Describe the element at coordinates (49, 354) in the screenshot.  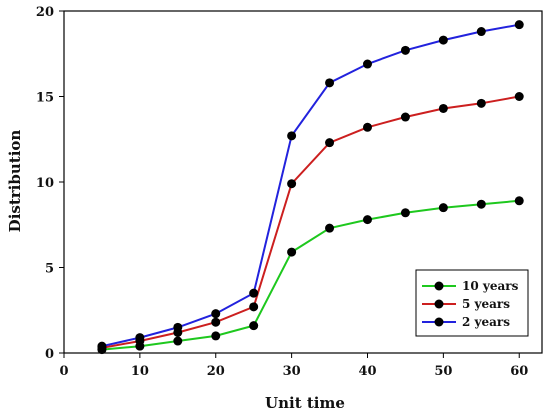
I see `y-tick-label: 0` at that location.